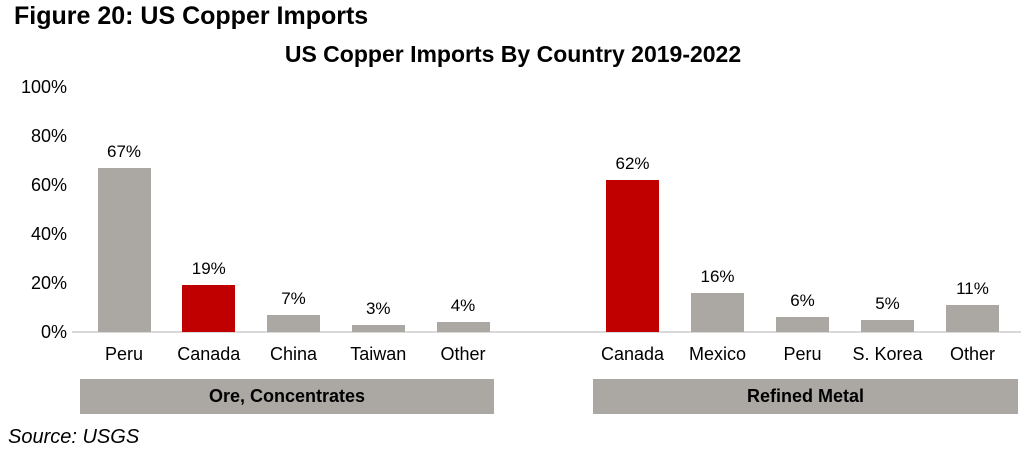 The image size is (1034, 467). I want to click on y-axis-tick: 60%, so click(48, 184).